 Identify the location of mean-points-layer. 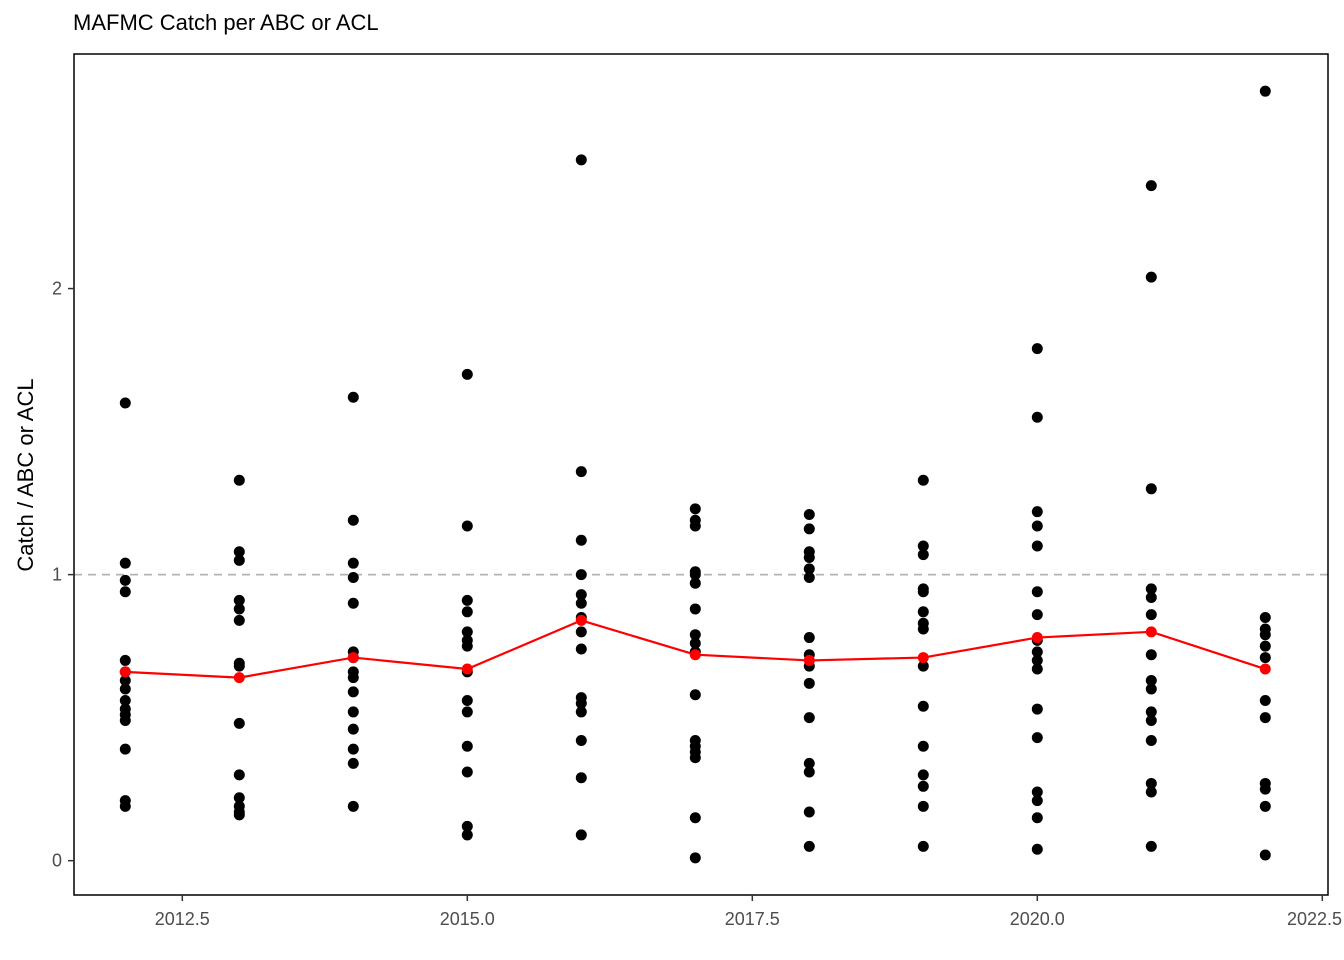
(695, 649).